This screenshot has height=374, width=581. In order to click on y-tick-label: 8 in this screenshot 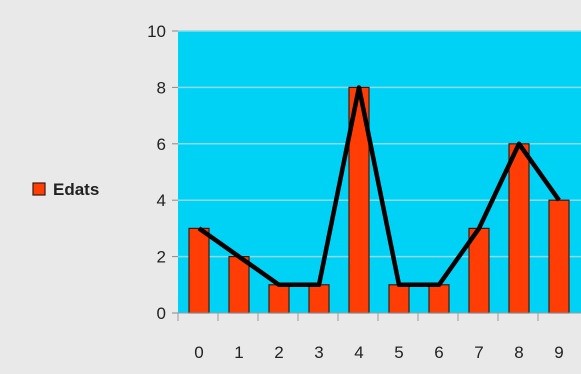, I will do `click(161, 87)`.